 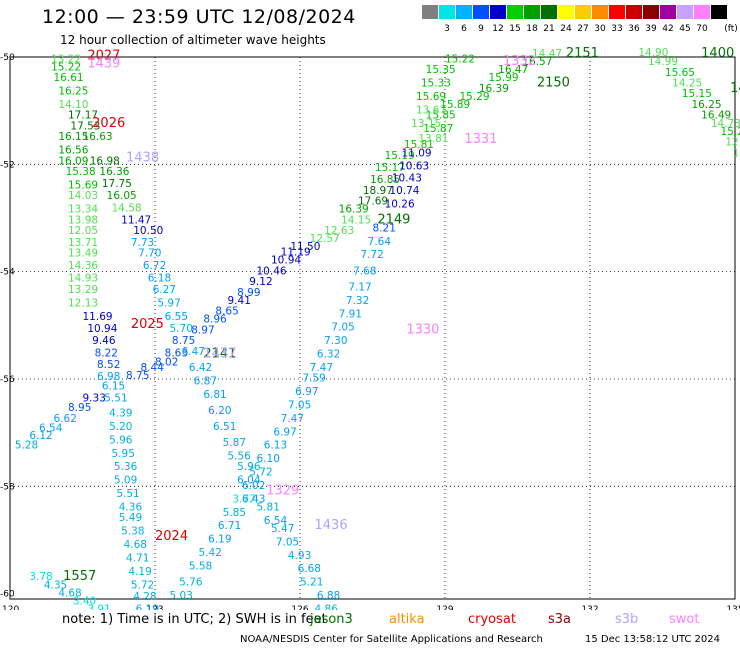 What do you see at coordinates (171, 536) in the screenshot?
I see `pass-label: 2024` at bounding box center [171, 536].